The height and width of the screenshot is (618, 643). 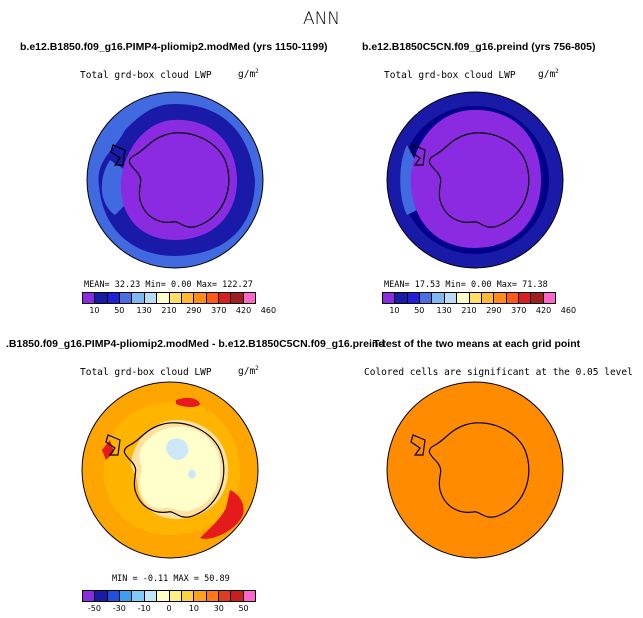 I want to click on panel-tr-stats: MEAN= 17.53 Min= 0.00 Max= 71.38, so click(x=466, y=285).